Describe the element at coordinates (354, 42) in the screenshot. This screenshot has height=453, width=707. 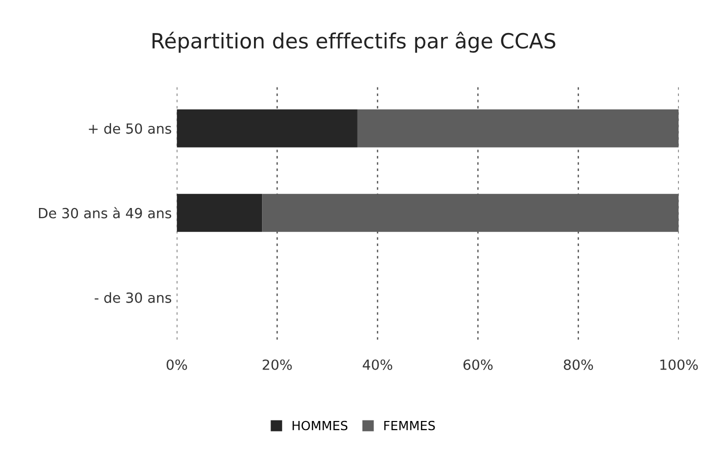
I see `chart-title: Répartition des efffectifs par âge CCAS` at that location.